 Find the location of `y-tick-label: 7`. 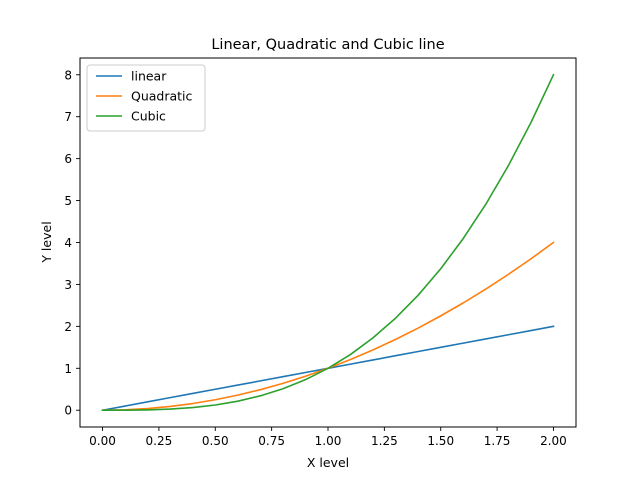

y-tick-label: 7 is located at coordinates (68, 117).